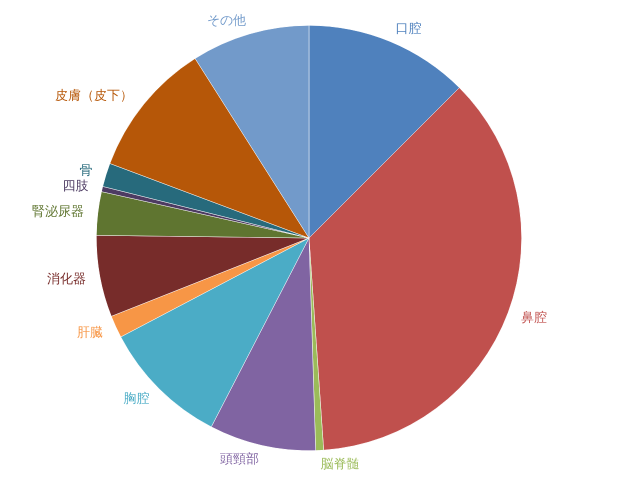 The width and height of the screenshot is (618, 484). I want to click on slice-label: その他, so click(226, 20).